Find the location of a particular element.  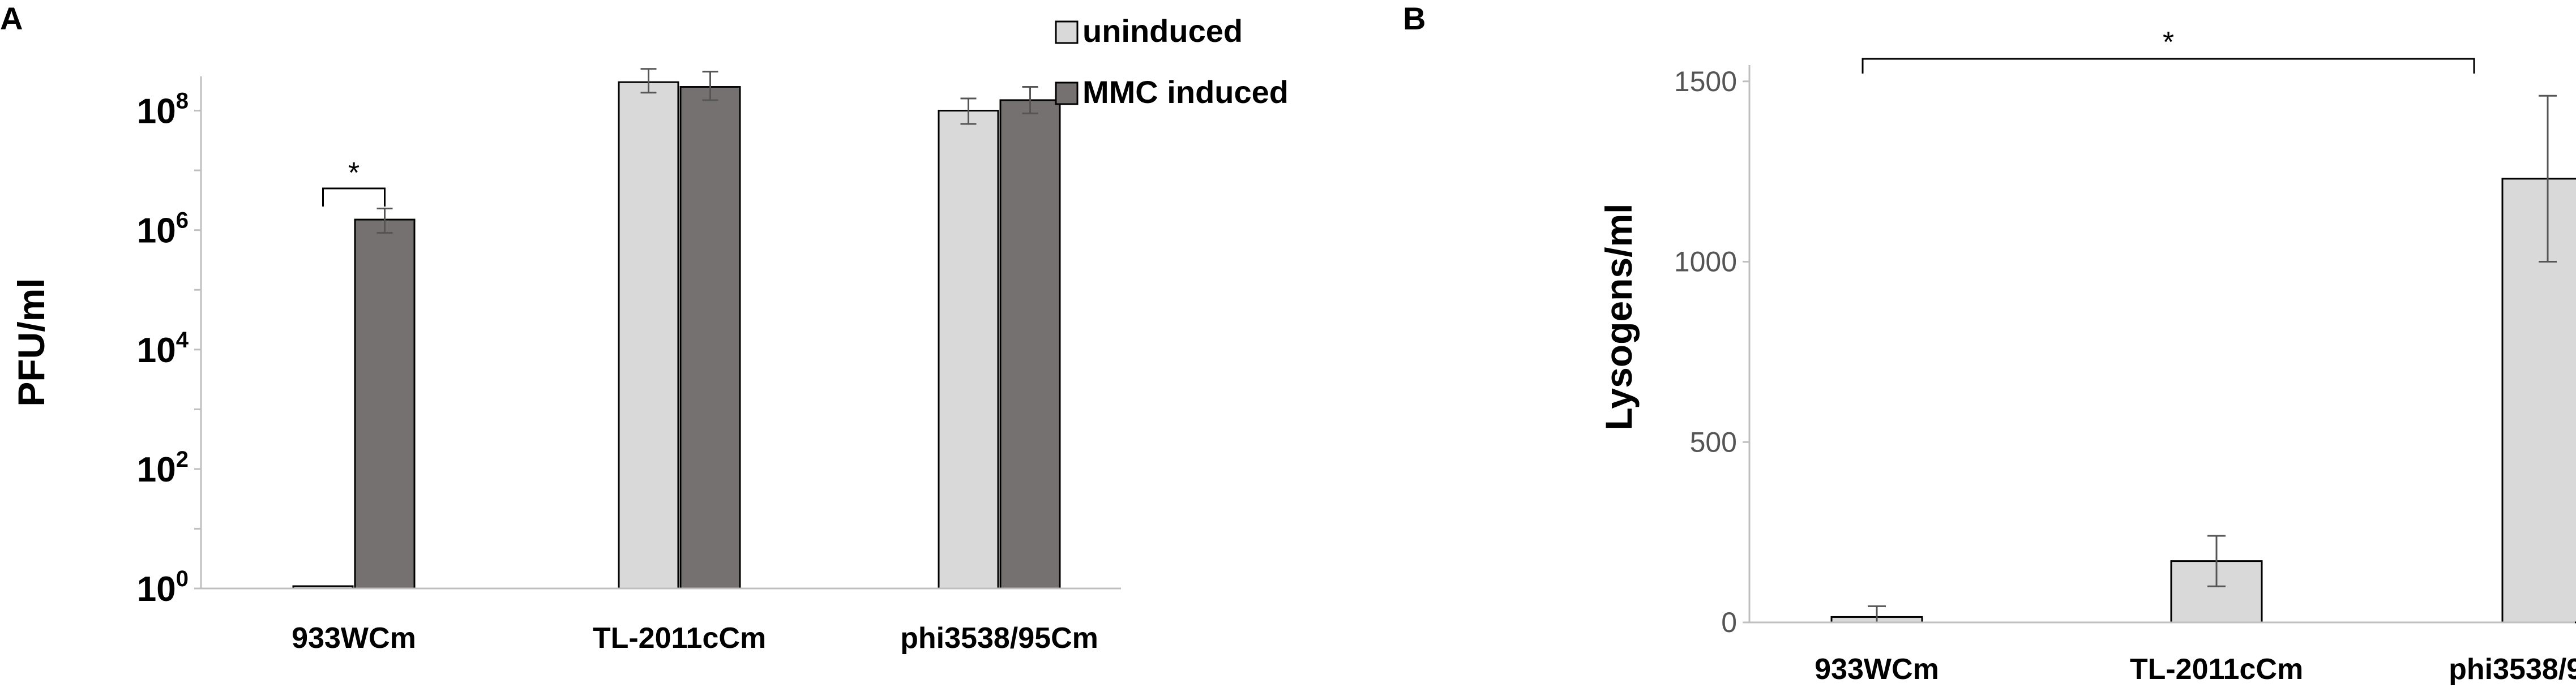

y-tick-label: 10⁰ is located at coordinates (163, 587).